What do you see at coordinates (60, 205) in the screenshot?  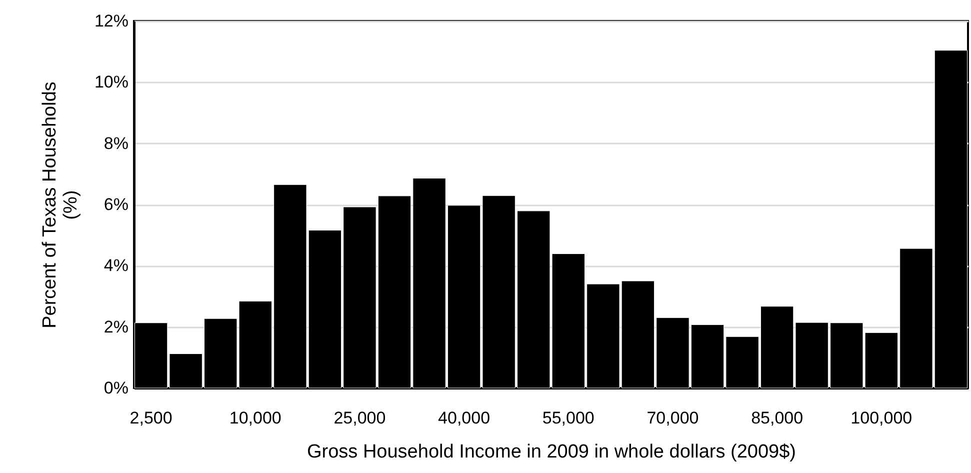 I see `y-axis-title: Percent of Texas Households (%)` at bounding box center [60, 205].